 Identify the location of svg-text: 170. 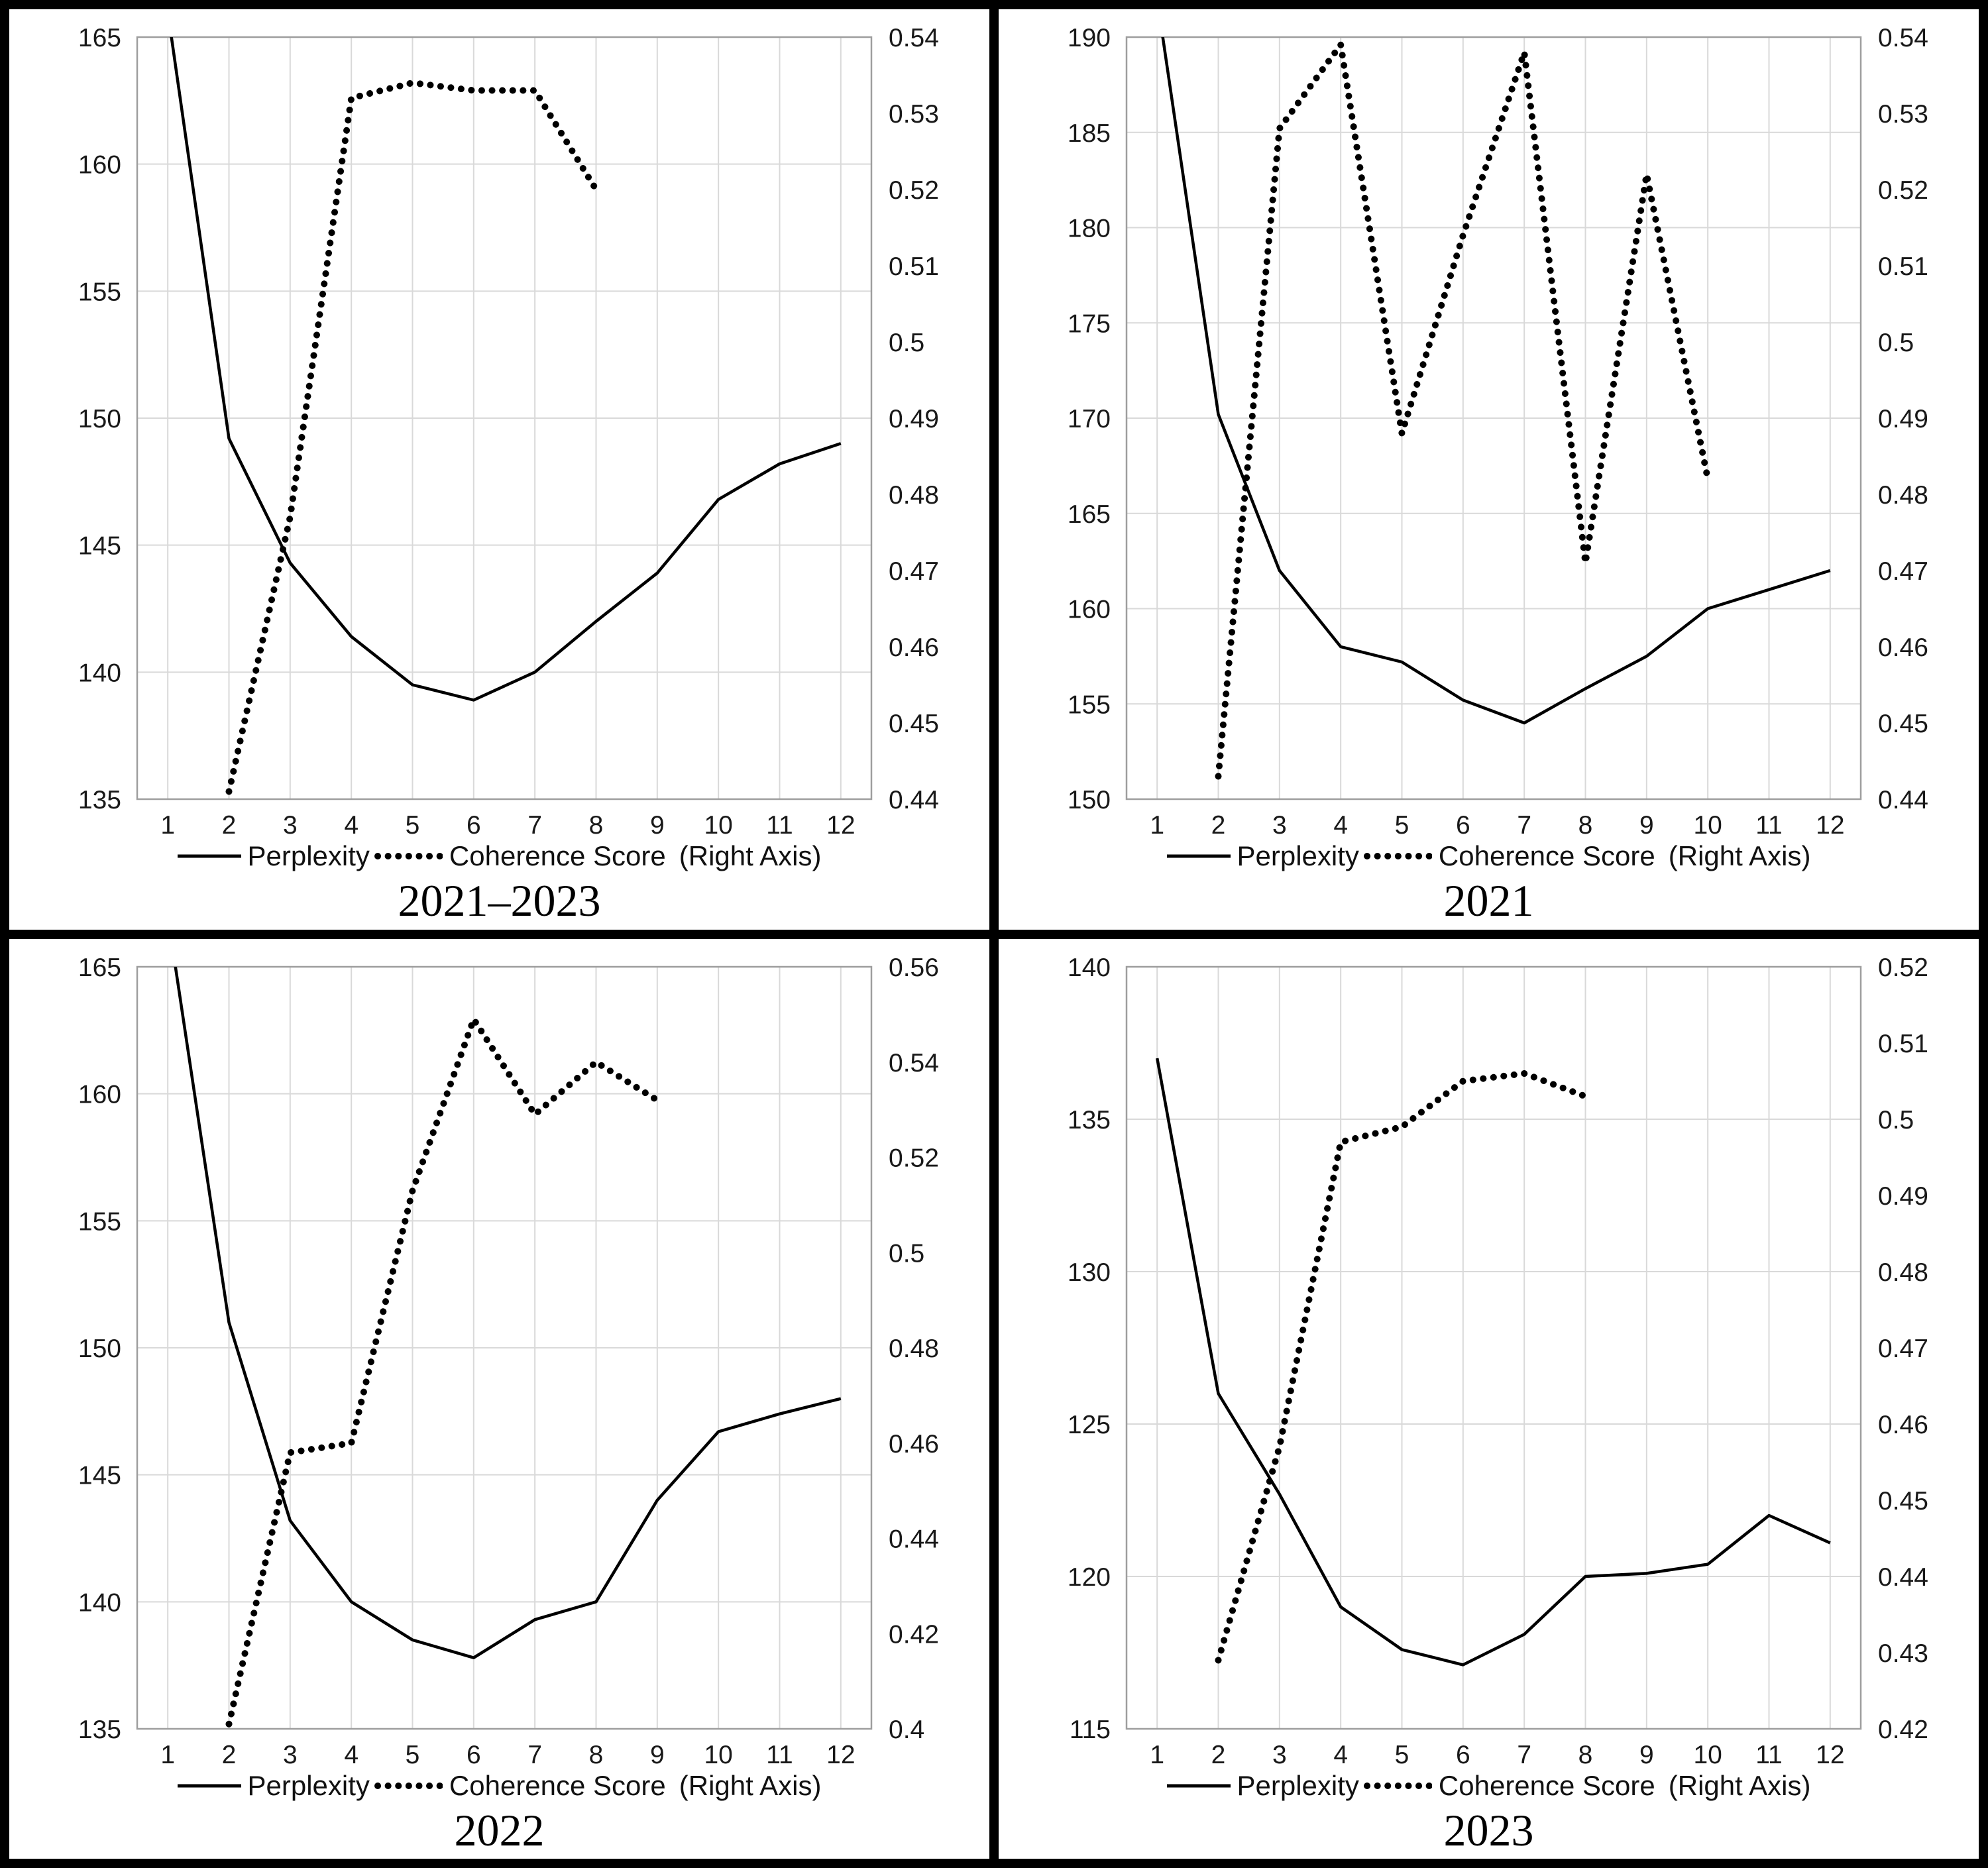
(1088, 419).